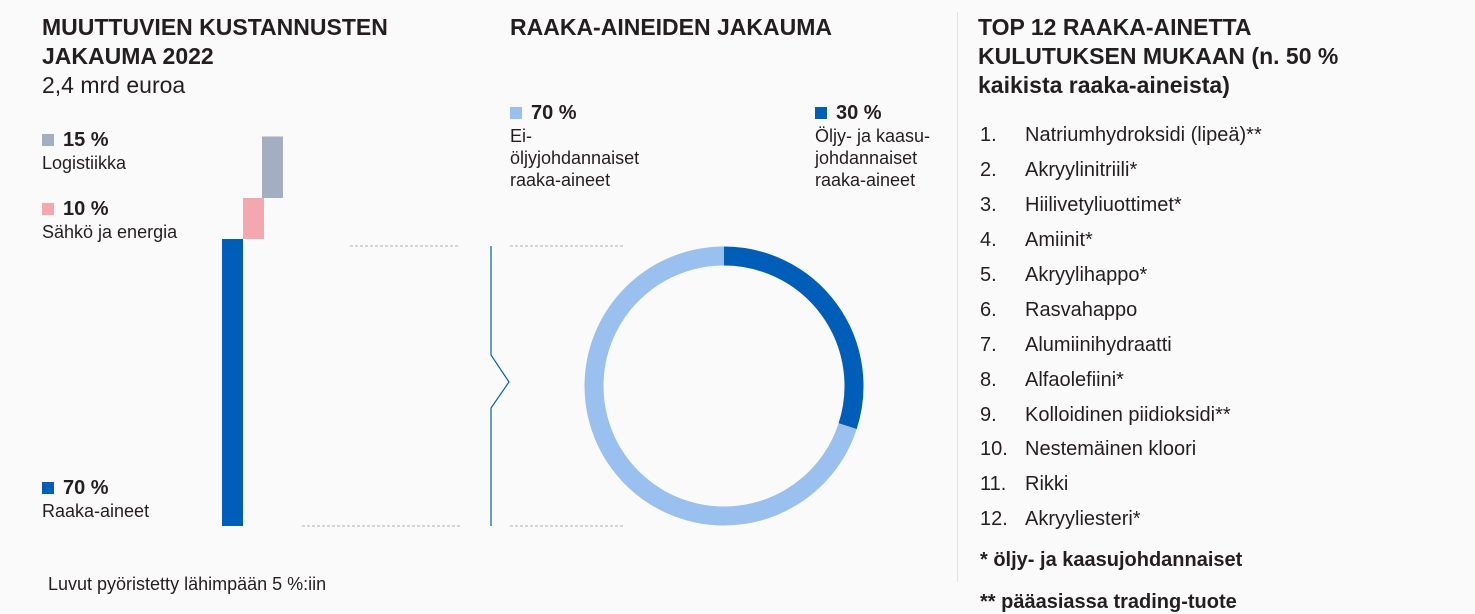 This screenshot has width=1475, height=614. I want to click on list-item: 5. Akryylihappo*, so click(1063, 275).